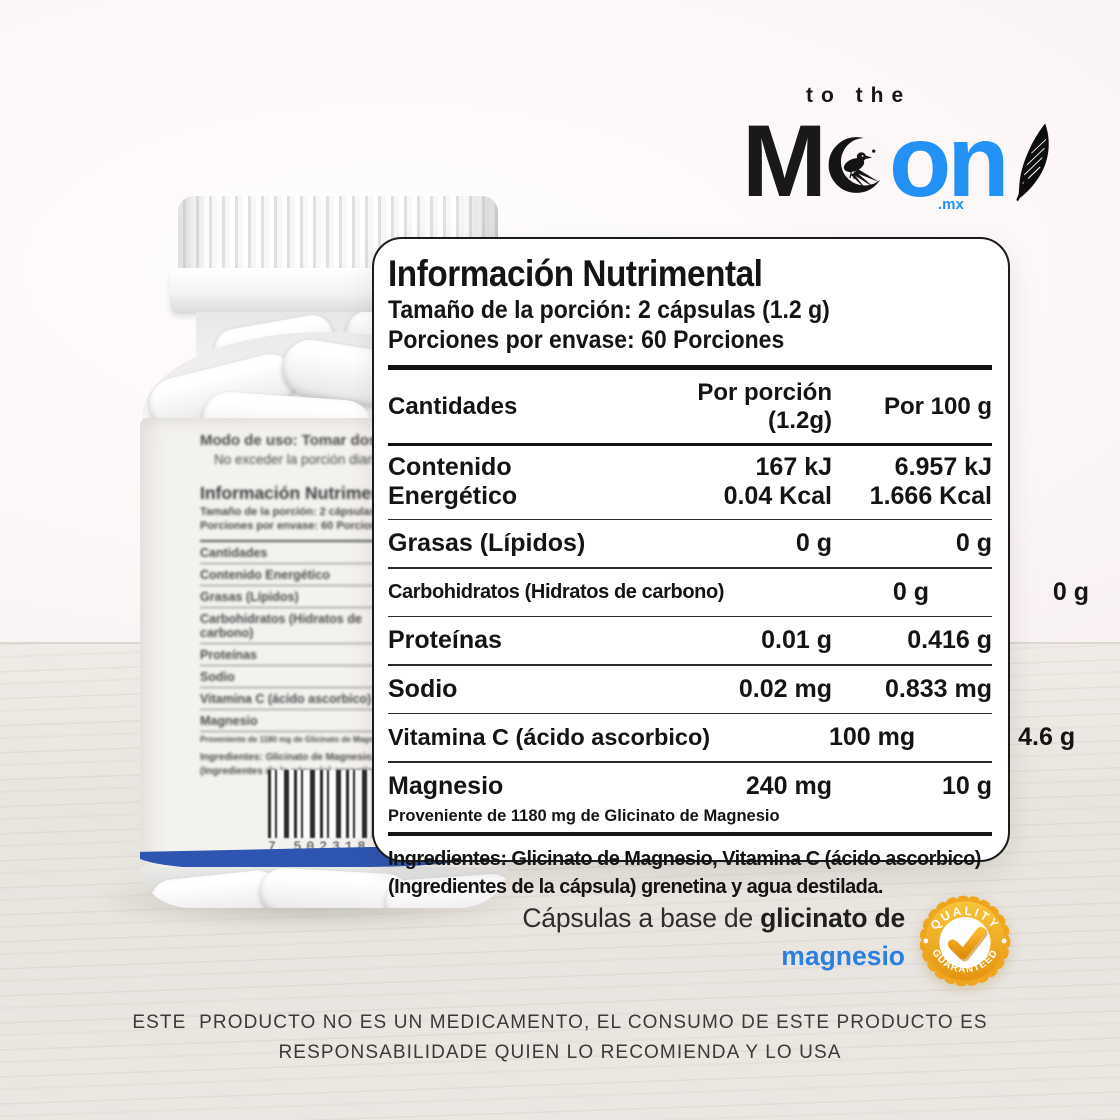 The height and width of the screenshot is (1120, 1120). I want to click on table-row: Magnesio 240 mg 10 g, so click(690, 786).